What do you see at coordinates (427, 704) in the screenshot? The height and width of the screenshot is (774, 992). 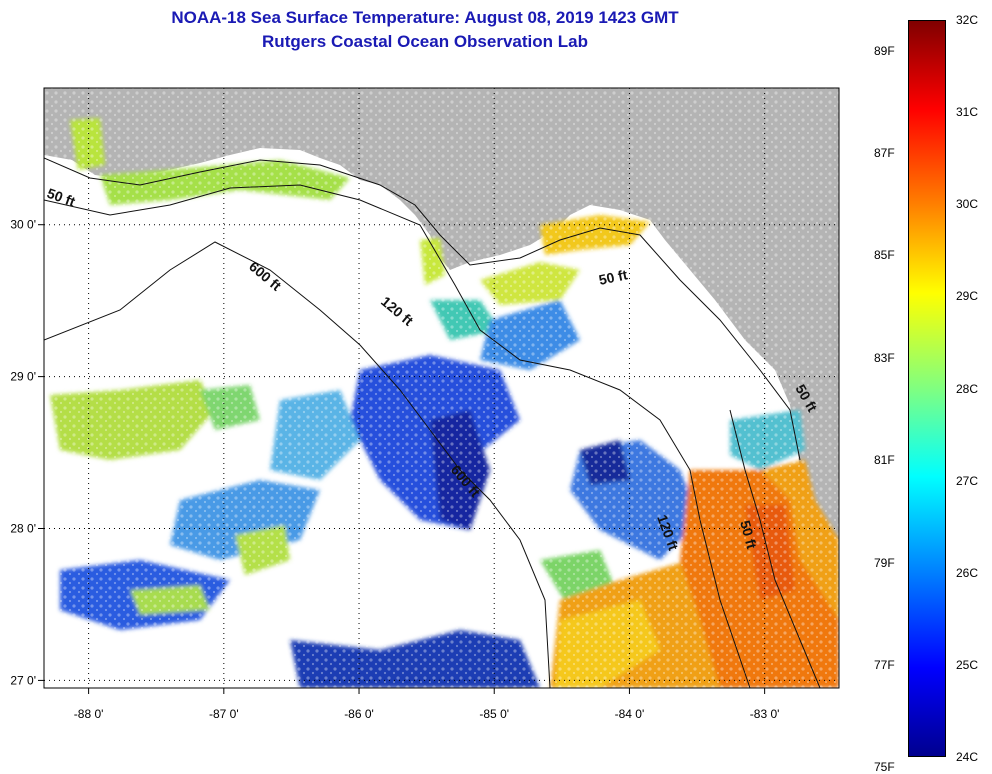 I see `longitude-ticks: -88 0' -87 0' -86 0' -85 0' -84 0' -83 0'` at bounding box center [427, 704].